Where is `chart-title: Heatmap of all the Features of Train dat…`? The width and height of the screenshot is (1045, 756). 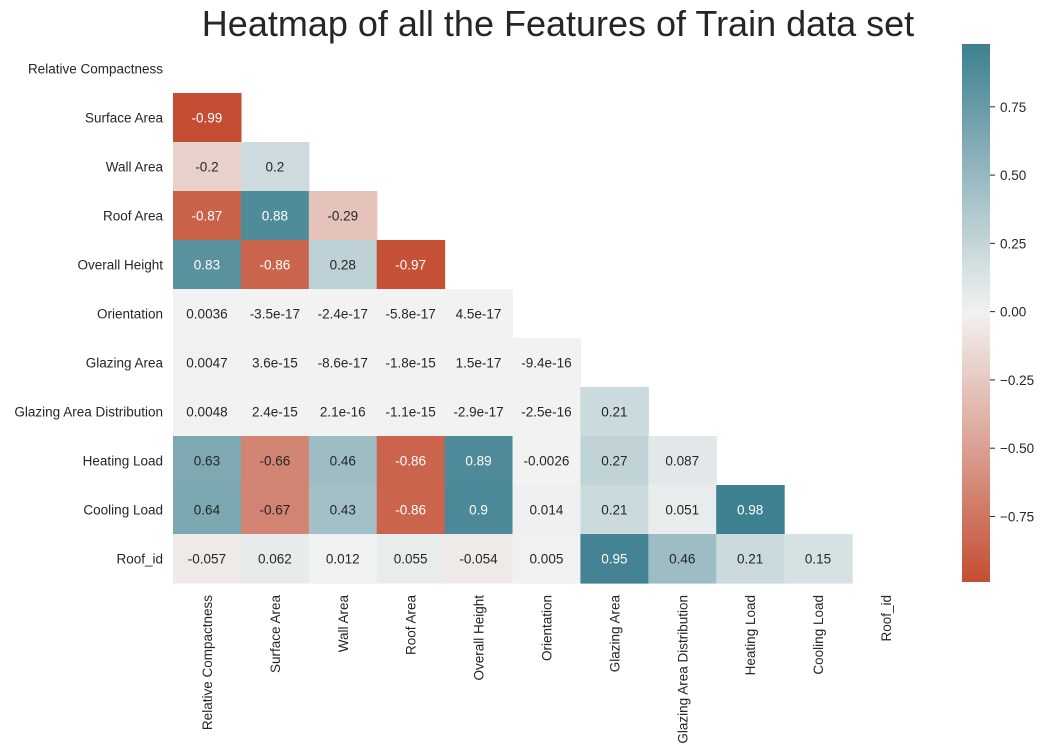
chart-title: Heatmap of all the Features of Train dat… is located at coordinates (558, 23).